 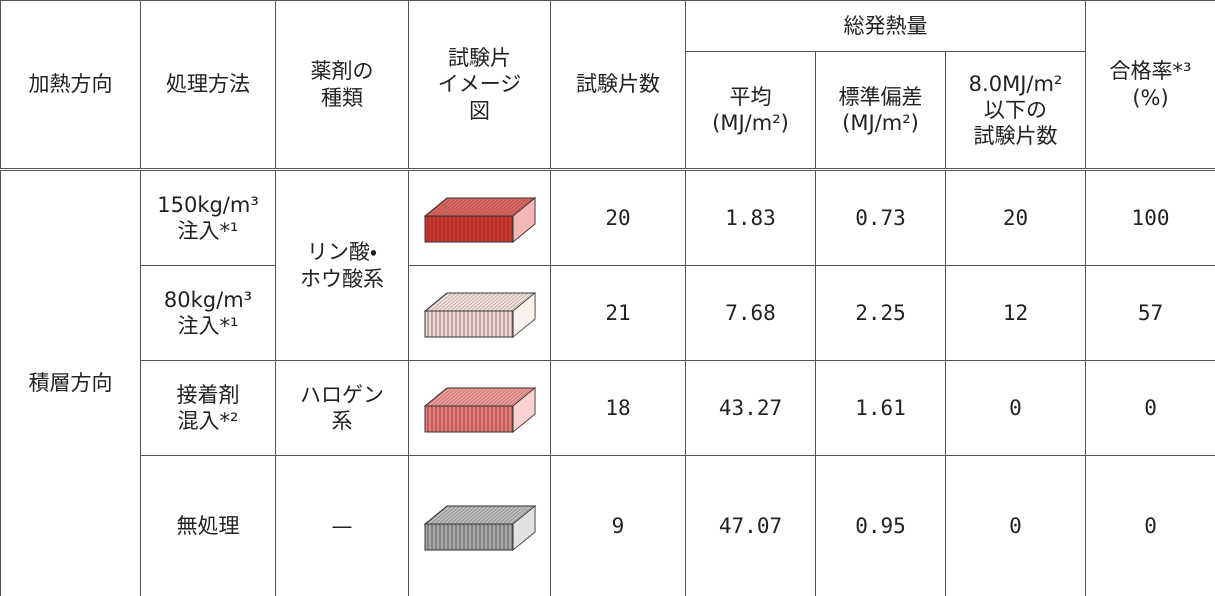 I want to click on cell-text: 1.83, so click(x=750, y=218).